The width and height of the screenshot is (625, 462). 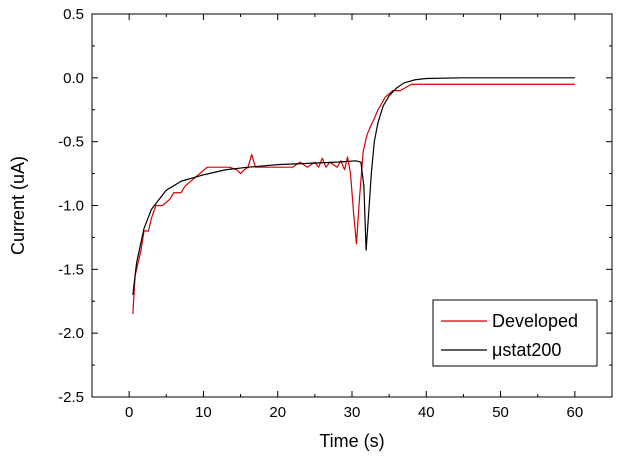 I want to click on y-axis-label: Current (uA), so click(x=18, y=205).